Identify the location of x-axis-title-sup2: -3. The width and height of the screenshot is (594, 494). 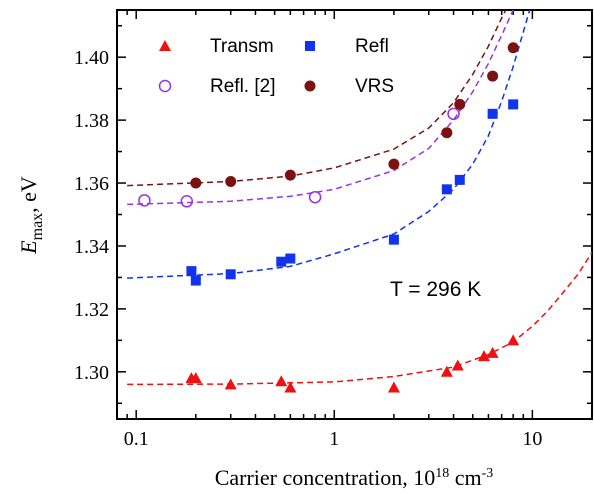
(488, 473).